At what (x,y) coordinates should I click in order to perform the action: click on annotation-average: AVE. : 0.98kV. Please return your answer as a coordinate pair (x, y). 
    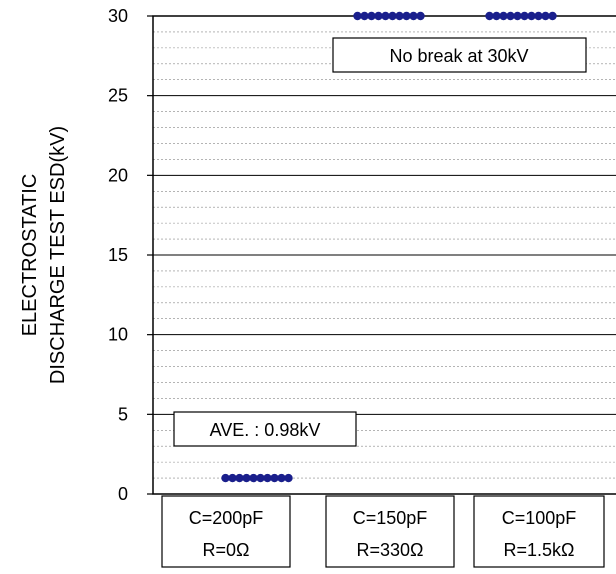
    Looking at the image, I should click on (265, 429).